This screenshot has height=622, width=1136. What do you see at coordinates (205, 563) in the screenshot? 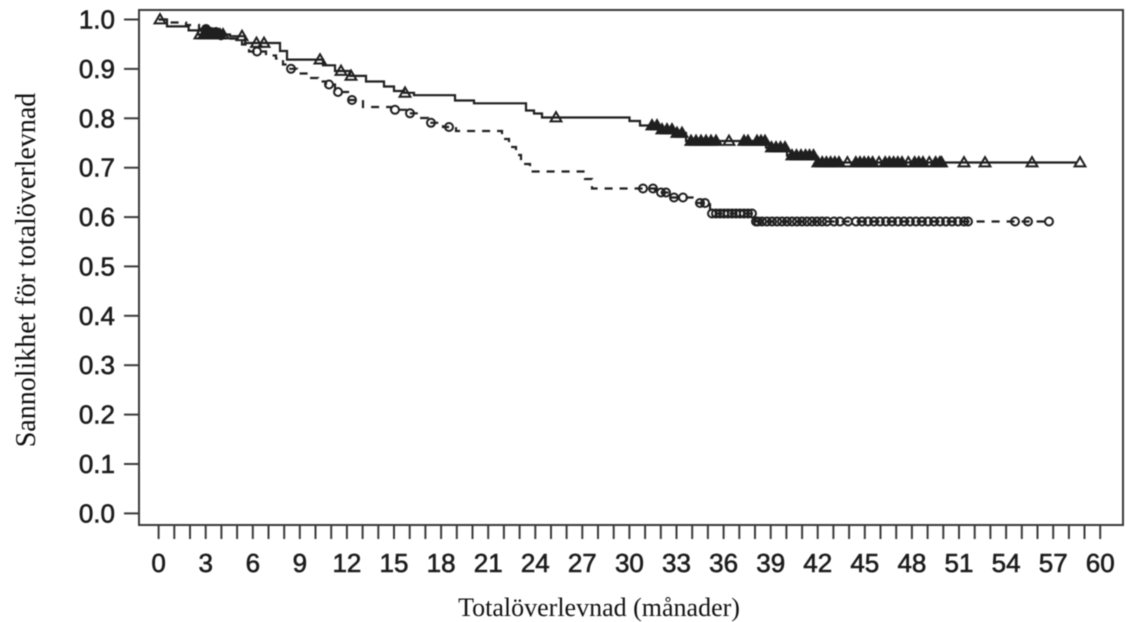
I see `svg-text: 3` at bounding box center [205, 563].